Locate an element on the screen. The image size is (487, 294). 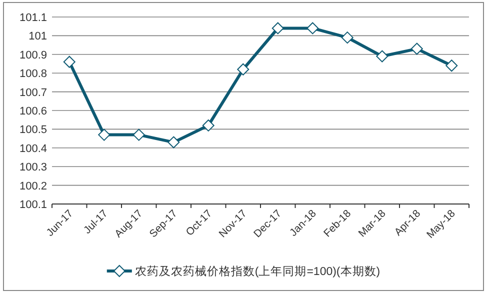
y-tick-label: 100.6 is located at coordinates (33, 112).